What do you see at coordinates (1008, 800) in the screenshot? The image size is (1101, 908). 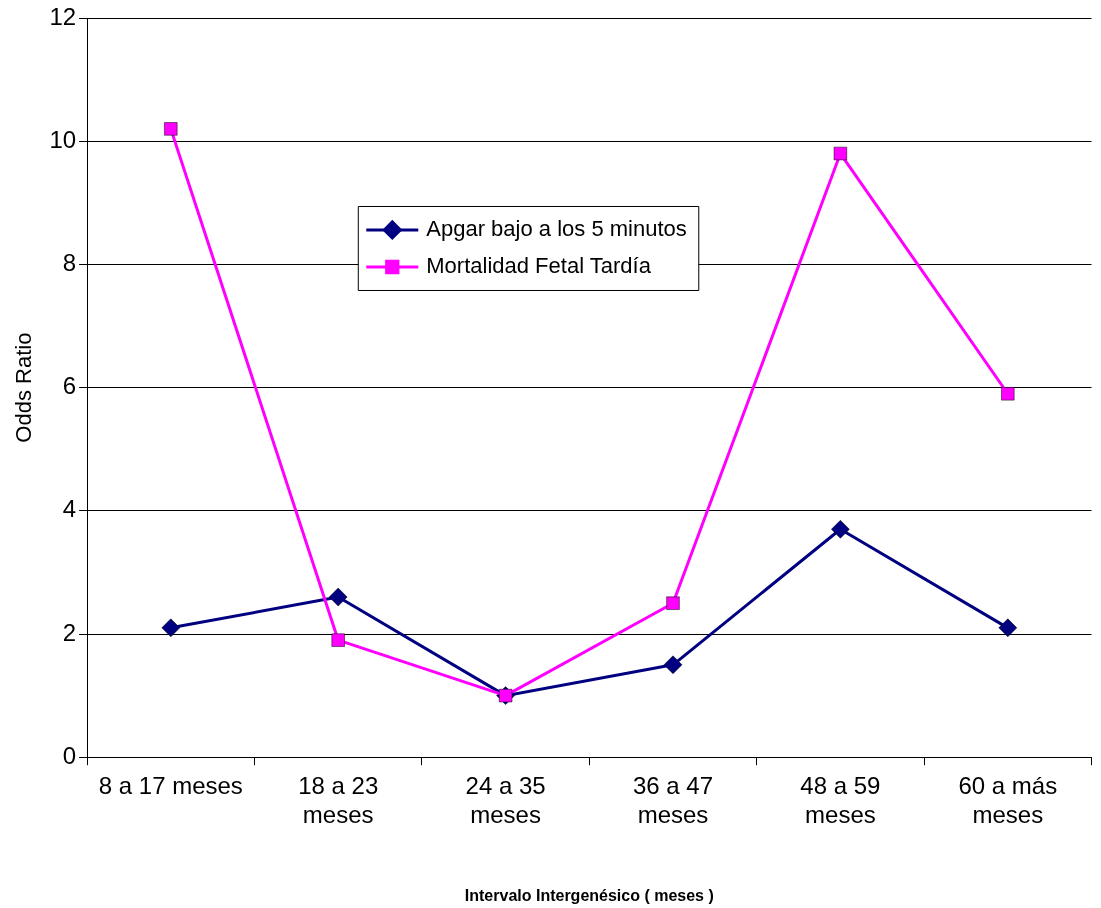 I see `x-tick-label: 60 a más meses` at bounding box center [1008, 800].